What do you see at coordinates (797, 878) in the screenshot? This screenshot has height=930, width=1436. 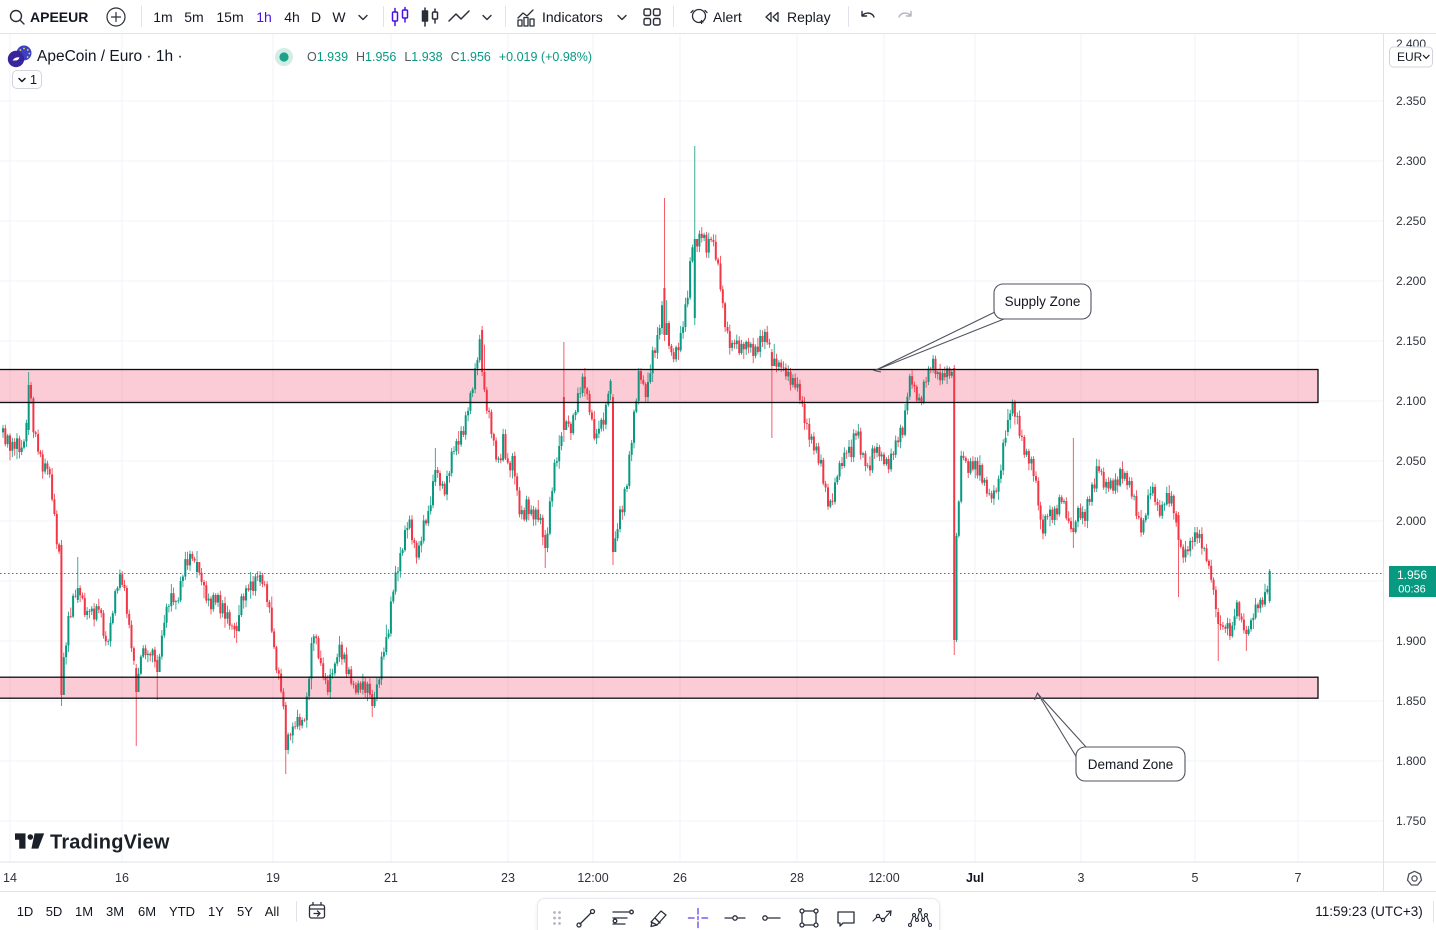 I see `svg-text: 28` at bounding box center [797, 878].